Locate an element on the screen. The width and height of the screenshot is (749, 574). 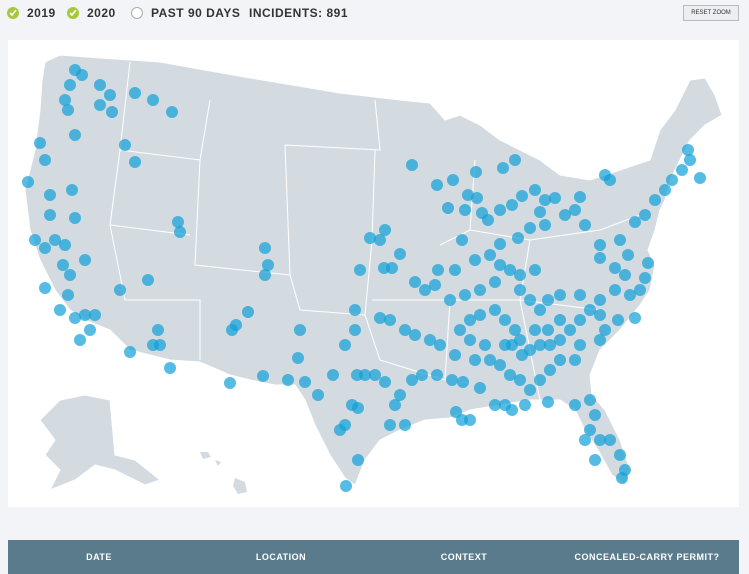
checkbox is located at coordinates (13, 13).